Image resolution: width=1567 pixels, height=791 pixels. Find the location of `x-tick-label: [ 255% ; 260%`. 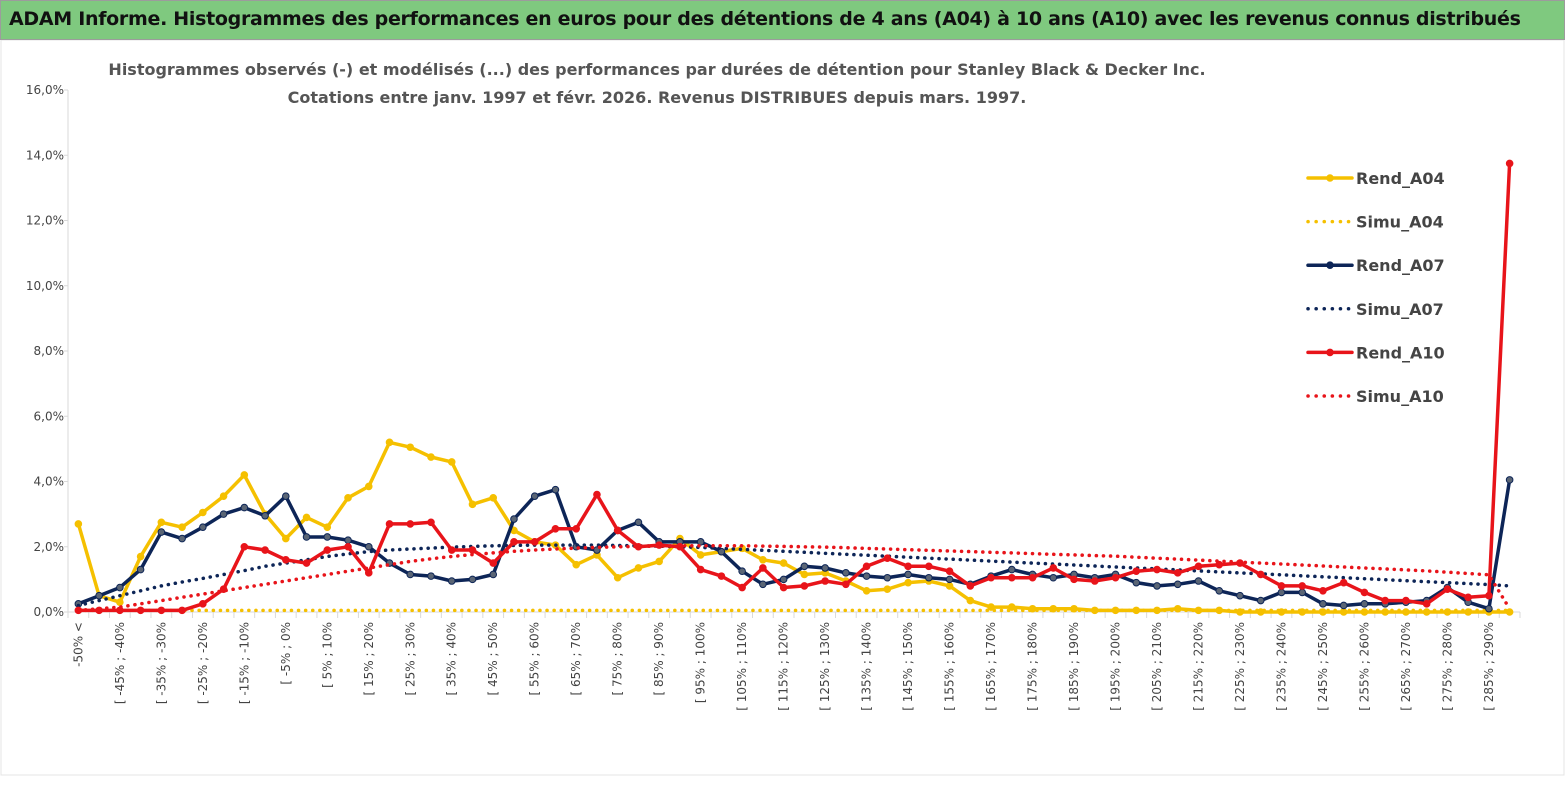

x-tick-label: [ 255% ; 260% is located at coordinates (1364, 666).